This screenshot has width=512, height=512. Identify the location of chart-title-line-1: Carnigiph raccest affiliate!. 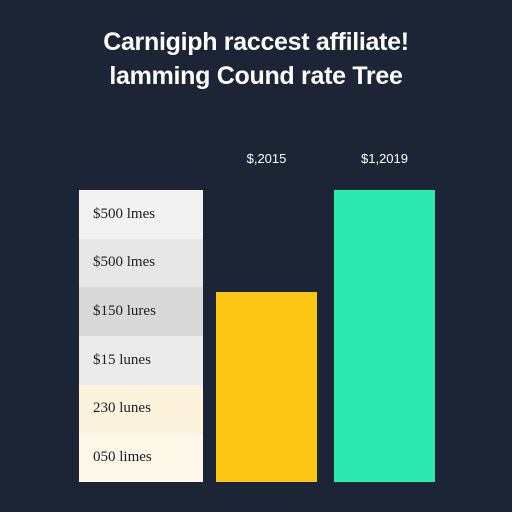
(256, 42).